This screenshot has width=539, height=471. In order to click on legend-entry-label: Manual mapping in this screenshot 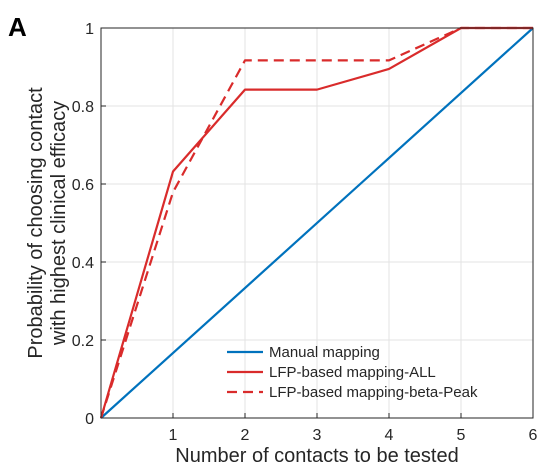, I will do `click(324, 352)`.